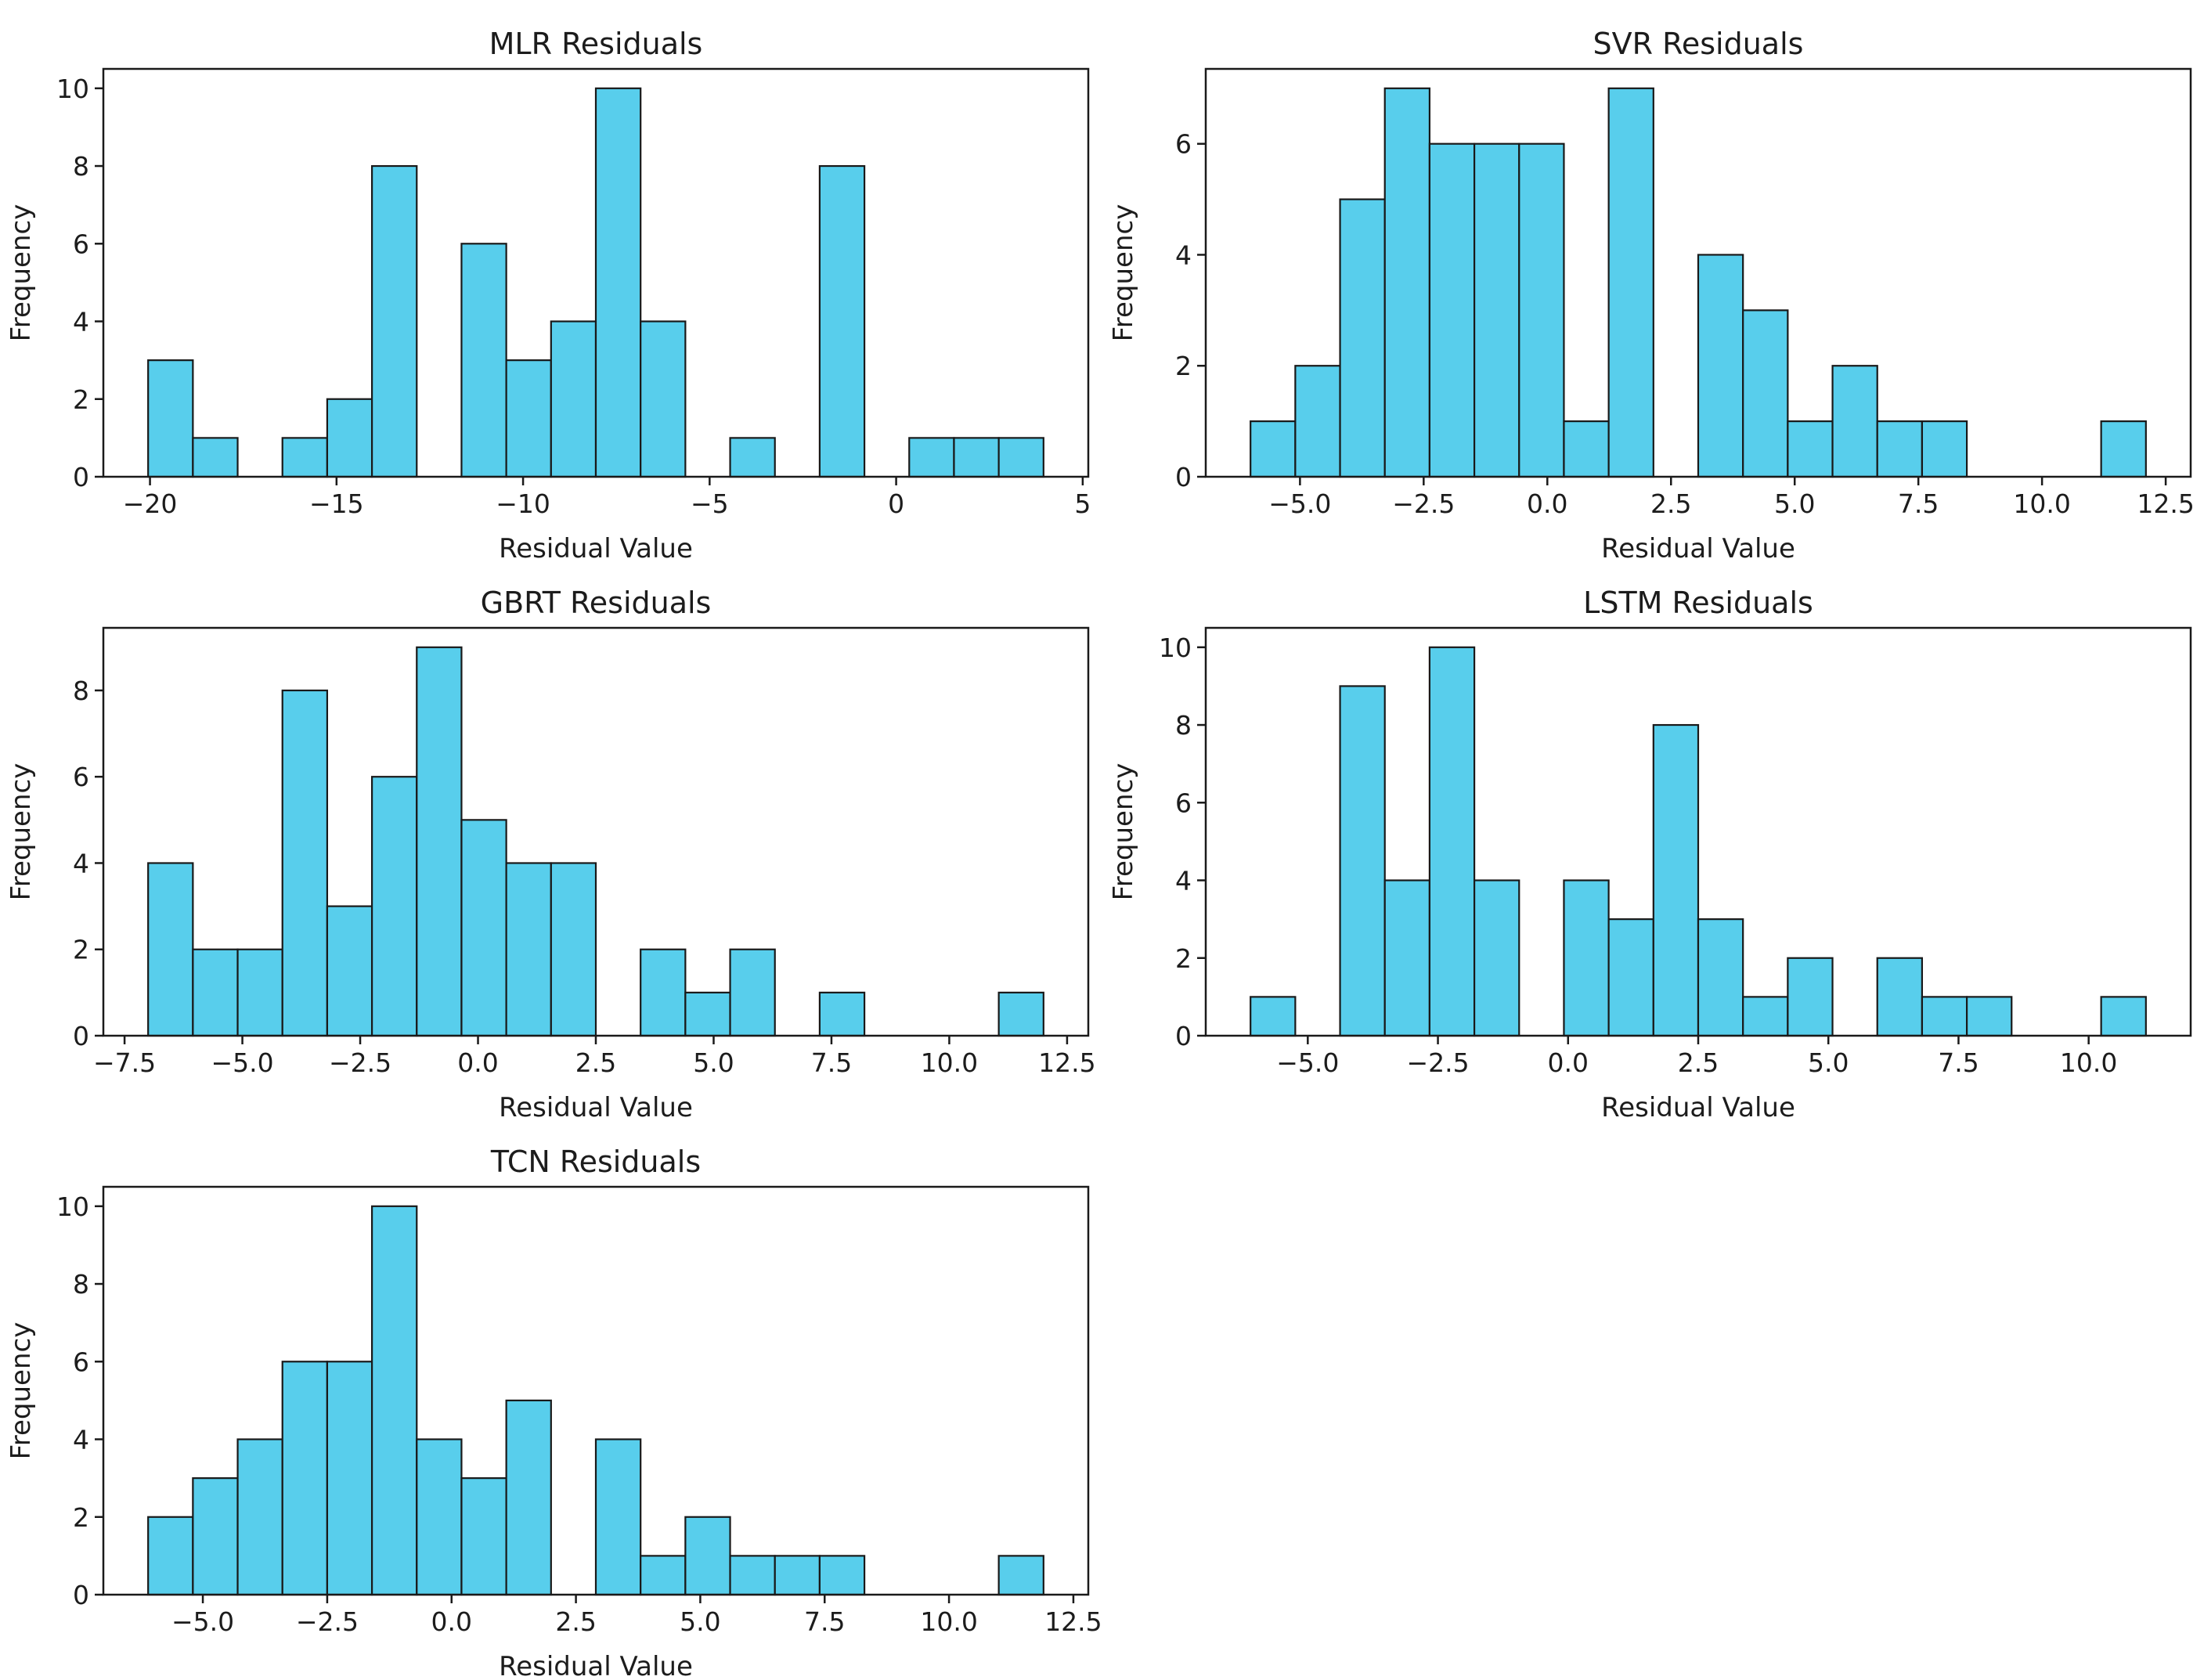 This screenshot has width=2204, height=1680. What do you see at coordinates (575, 1621) in the screenshot?
I see `x-axis-tick-label: 2.5` at bounding box center [575, 1621].